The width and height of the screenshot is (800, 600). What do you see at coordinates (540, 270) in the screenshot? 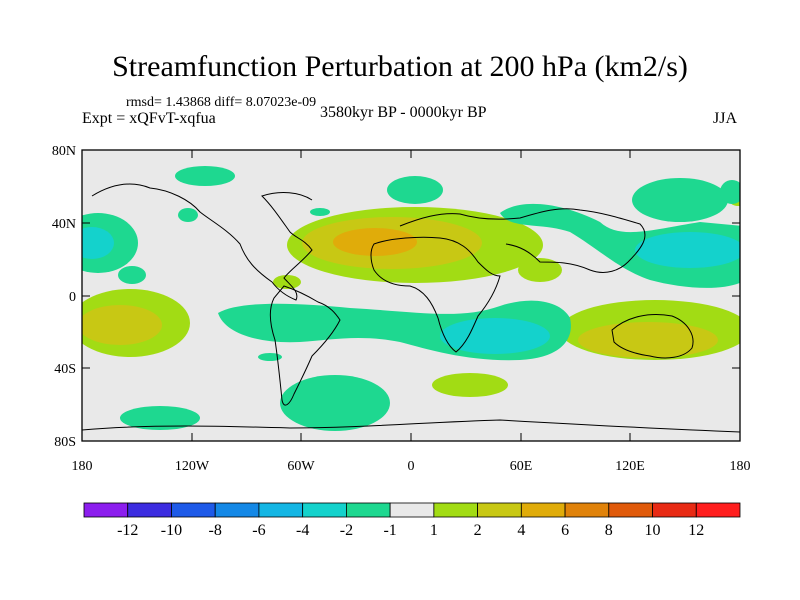
I see `anomaly-pos-arabia` at bounding box center [540, 270].